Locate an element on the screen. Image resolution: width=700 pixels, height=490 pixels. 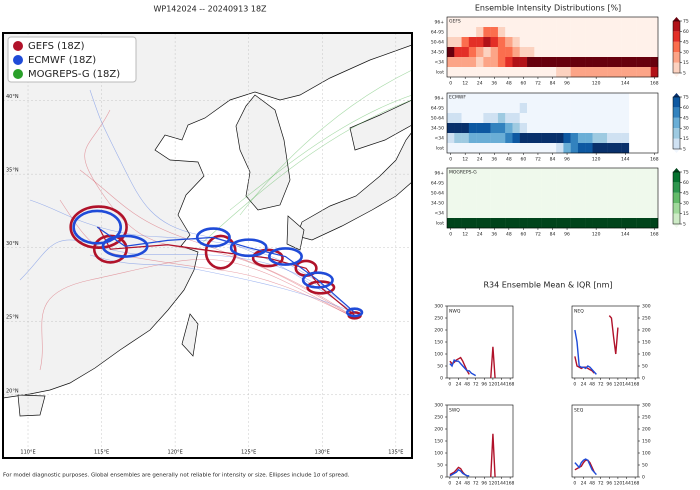
panel-name: GEFS is located at coordinates (455, 22).